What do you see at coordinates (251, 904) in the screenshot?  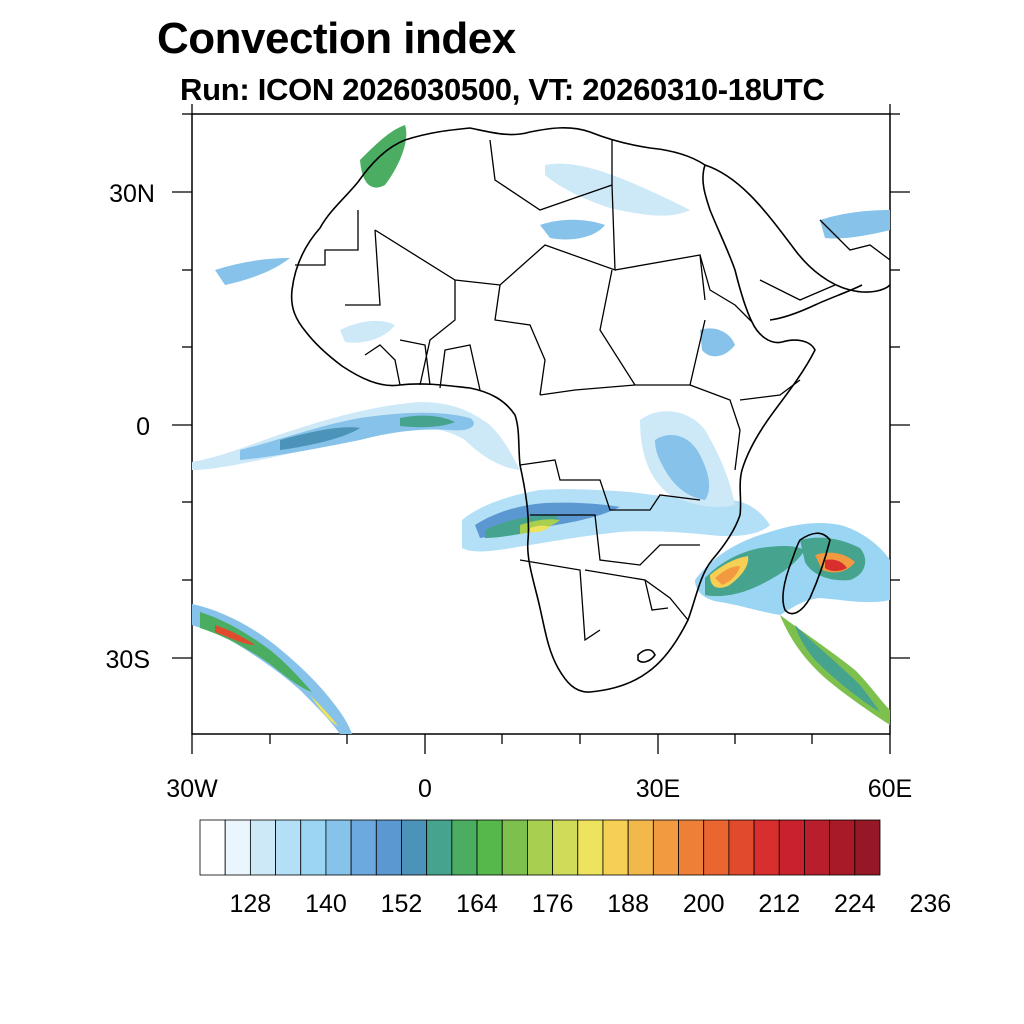 I see `colorbar-label: 128` at bounding box center [251, 904].